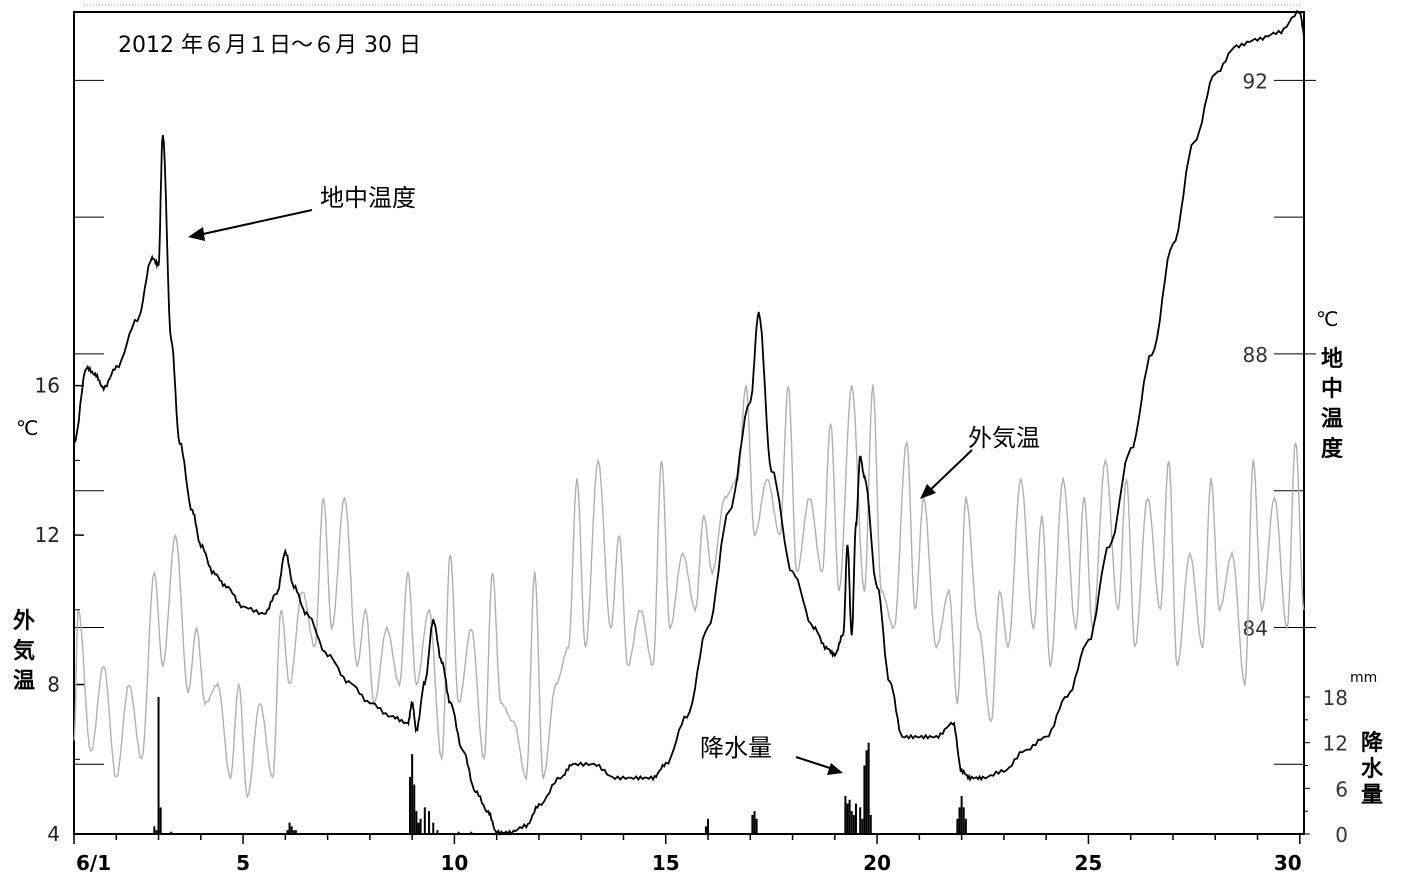 The height and width of the screenshot is (878, 1404). I want to click on annotation-precip-arrowhead, so click(835, 769).